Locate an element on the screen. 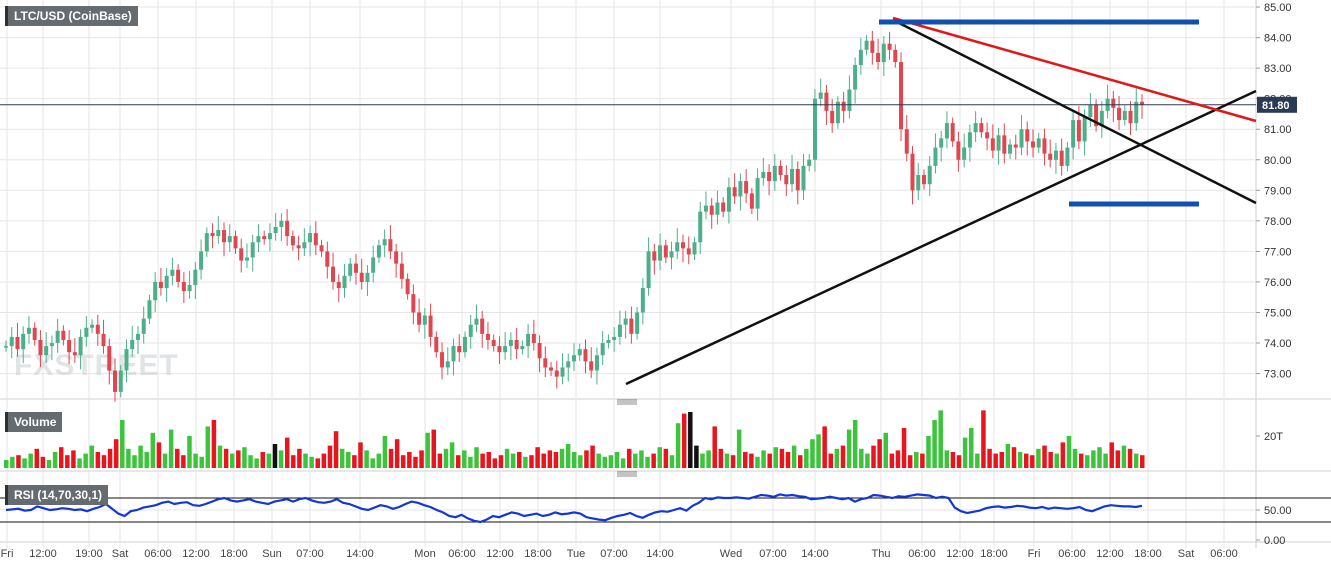 This screenshot has height=571, width=1331. price-tick-label: 84.00 is located at coordinates (1278, 39).